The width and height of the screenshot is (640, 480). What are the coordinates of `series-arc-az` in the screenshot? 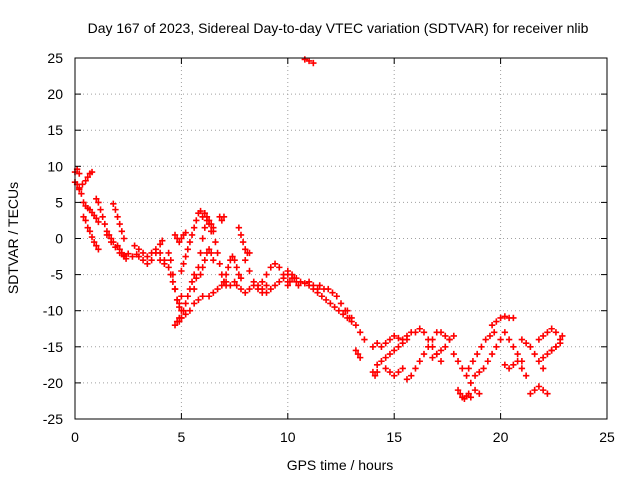 It's located at (539, 390).